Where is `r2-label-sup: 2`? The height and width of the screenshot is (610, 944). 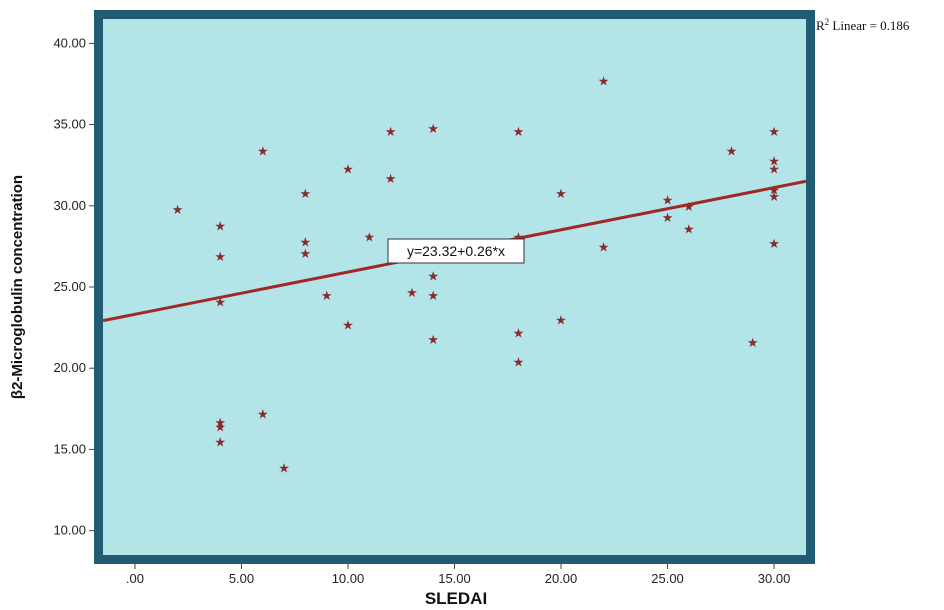 r2-label-sup: 2 is located at coordinates (827, 22).